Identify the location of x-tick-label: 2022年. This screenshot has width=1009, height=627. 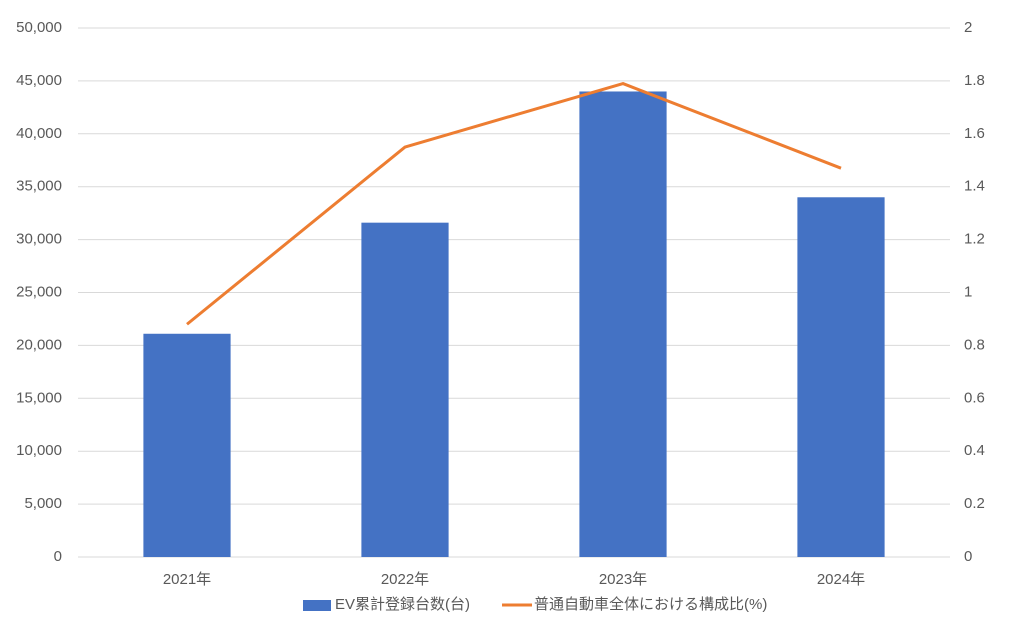
(405, 579).